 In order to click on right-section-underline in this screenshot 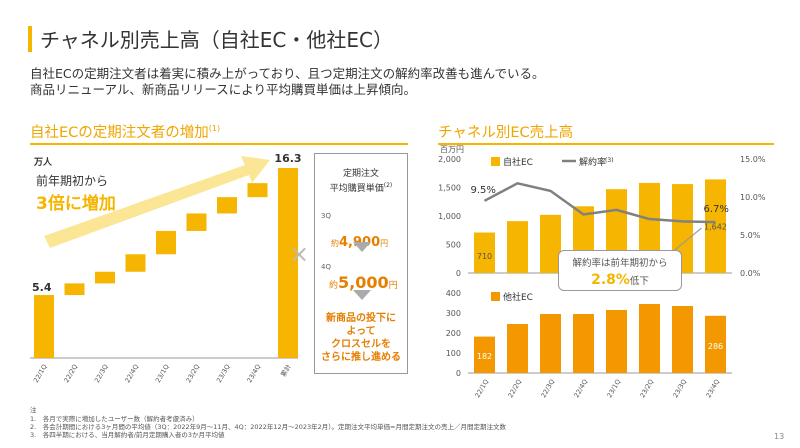, I will do `click(606, 144)`.